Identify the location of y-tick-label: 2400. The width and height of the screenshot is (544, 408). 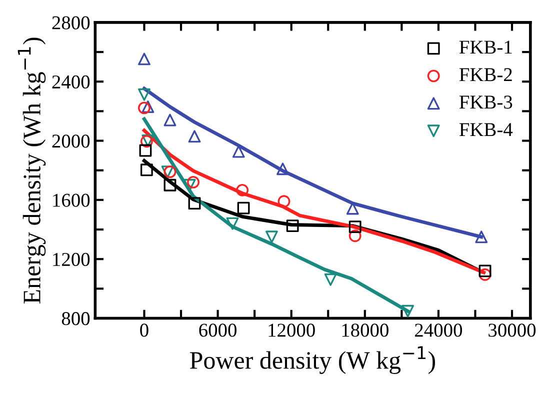
(71, 82).